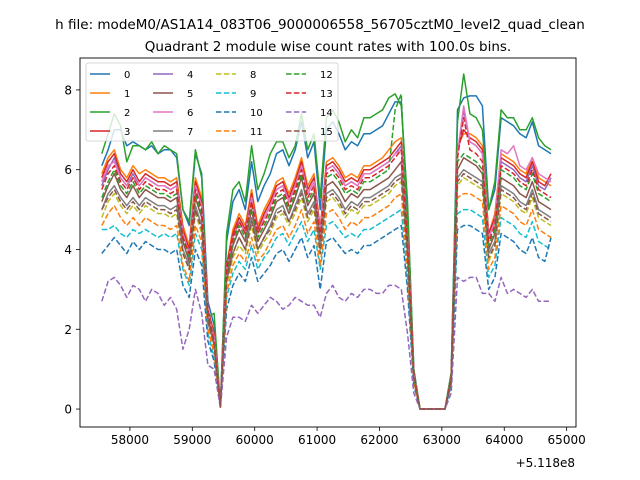  Describe the element at coordinates (68, 330) in the screenshot. I see `y-tick-label: 2` at that location.